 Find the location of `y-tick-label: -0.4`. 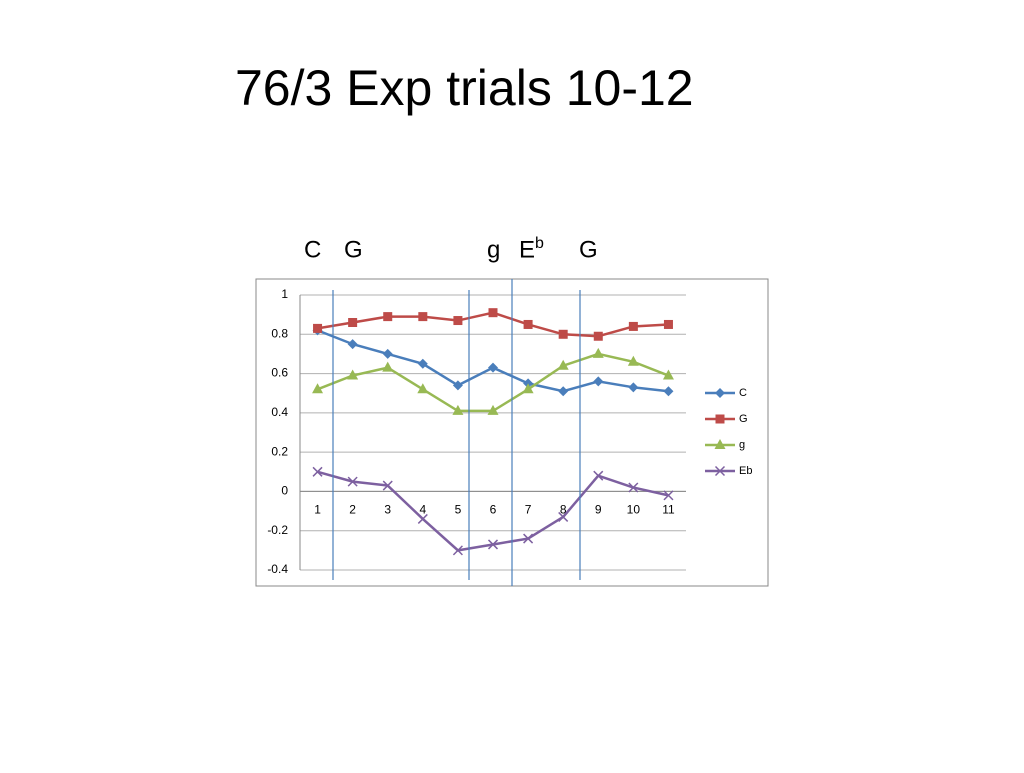

y-tick-label: -0.4 is located at coordinates (277, 569).